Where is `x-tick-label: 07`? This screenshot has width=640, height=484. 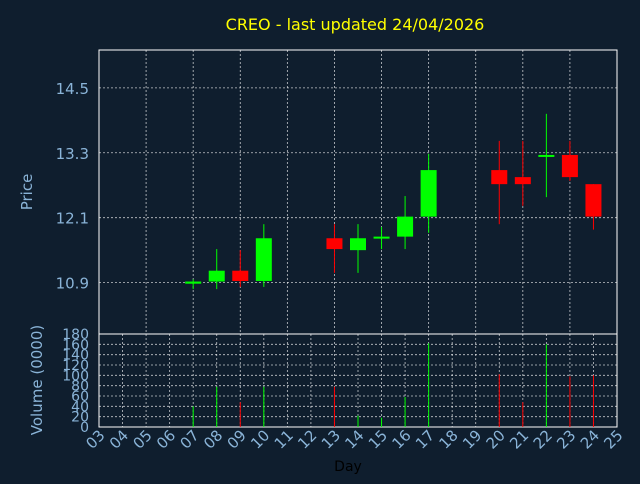
x-tick-label: 07 is located at coordinates (190, 439).